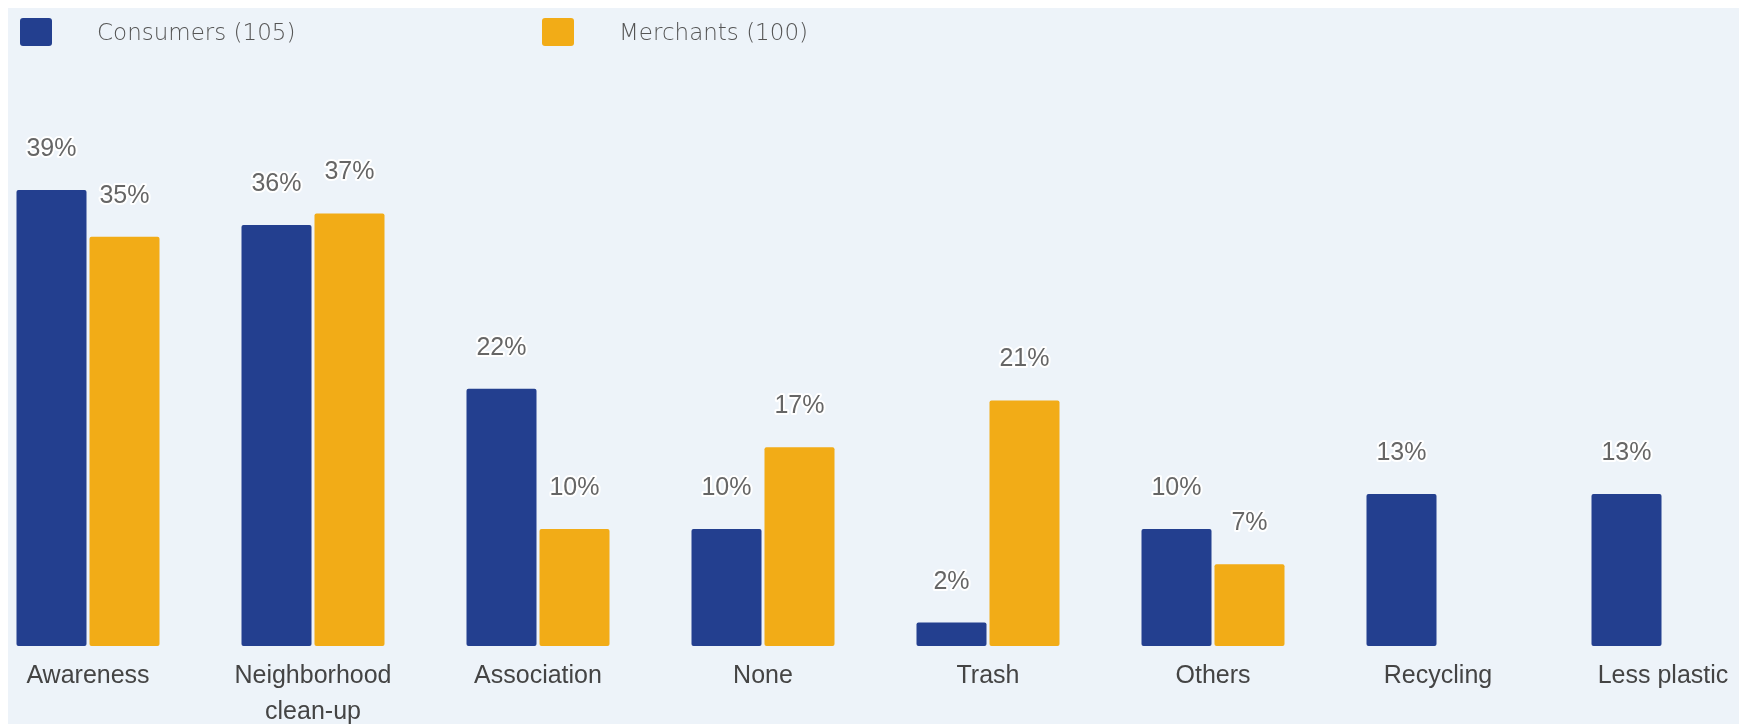 This screenshot has width=1747, height=724. I want to click on x-tick-label: Less plastic, so click(1663, 674).